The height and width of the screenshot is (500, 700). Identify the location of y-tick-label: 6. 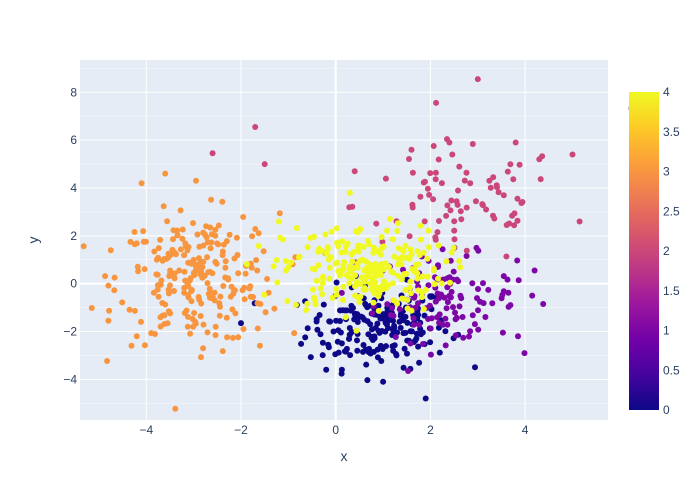
(73, 140).